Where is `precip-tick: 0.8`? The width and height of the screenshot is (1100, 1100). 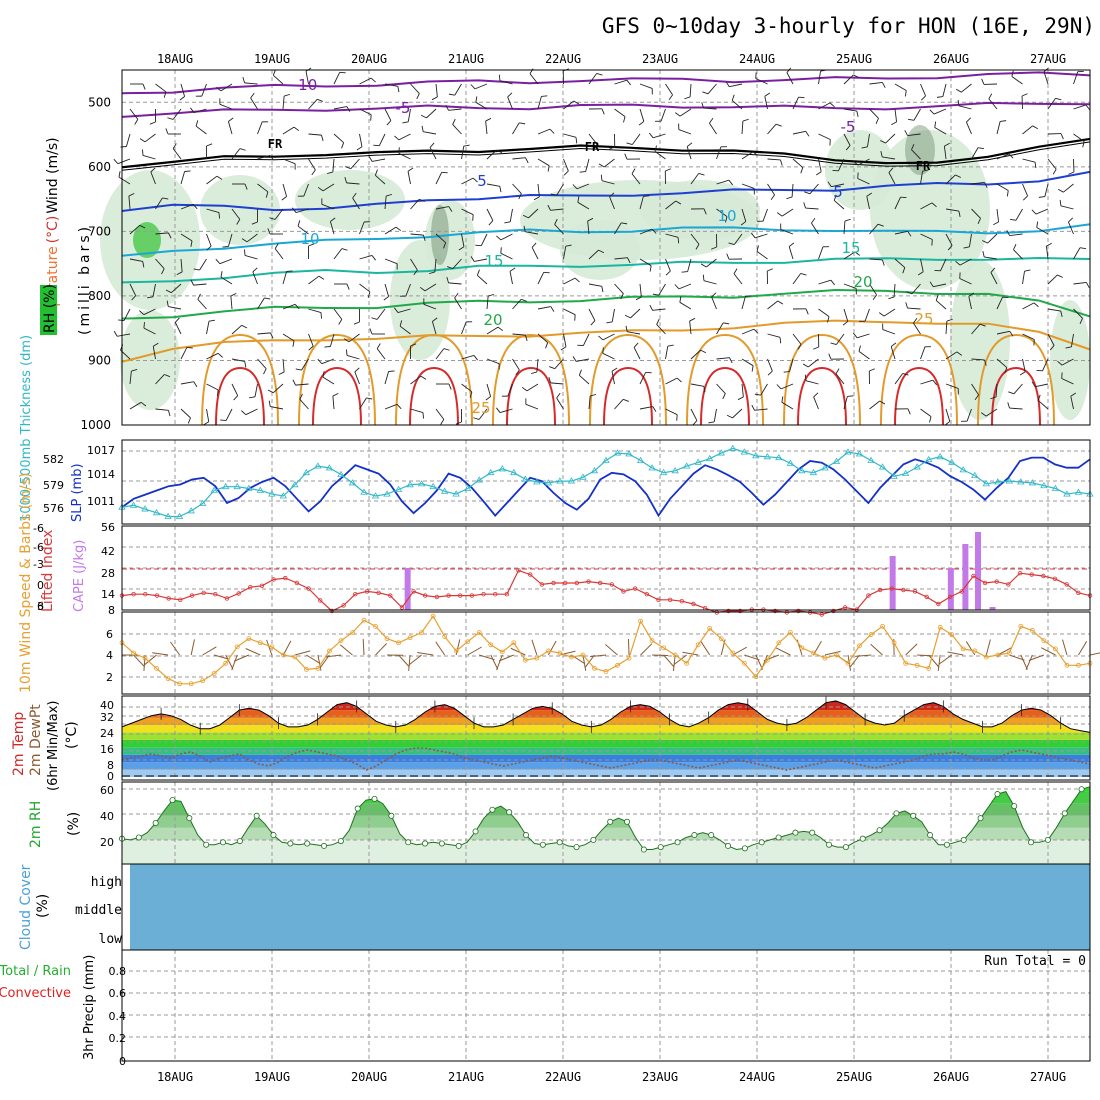 precip-tick: 0.8 is located at coordinates (118, 971).